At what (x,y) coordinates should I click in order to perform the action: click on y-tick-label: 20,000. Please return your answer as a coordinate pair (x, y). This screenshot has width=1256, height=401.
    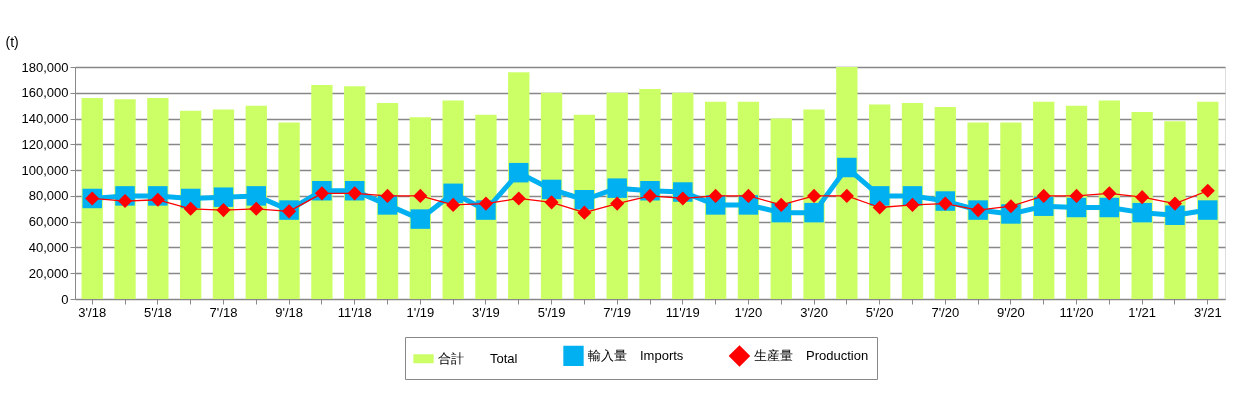
    Looking at the image, I should click on (48, 273).